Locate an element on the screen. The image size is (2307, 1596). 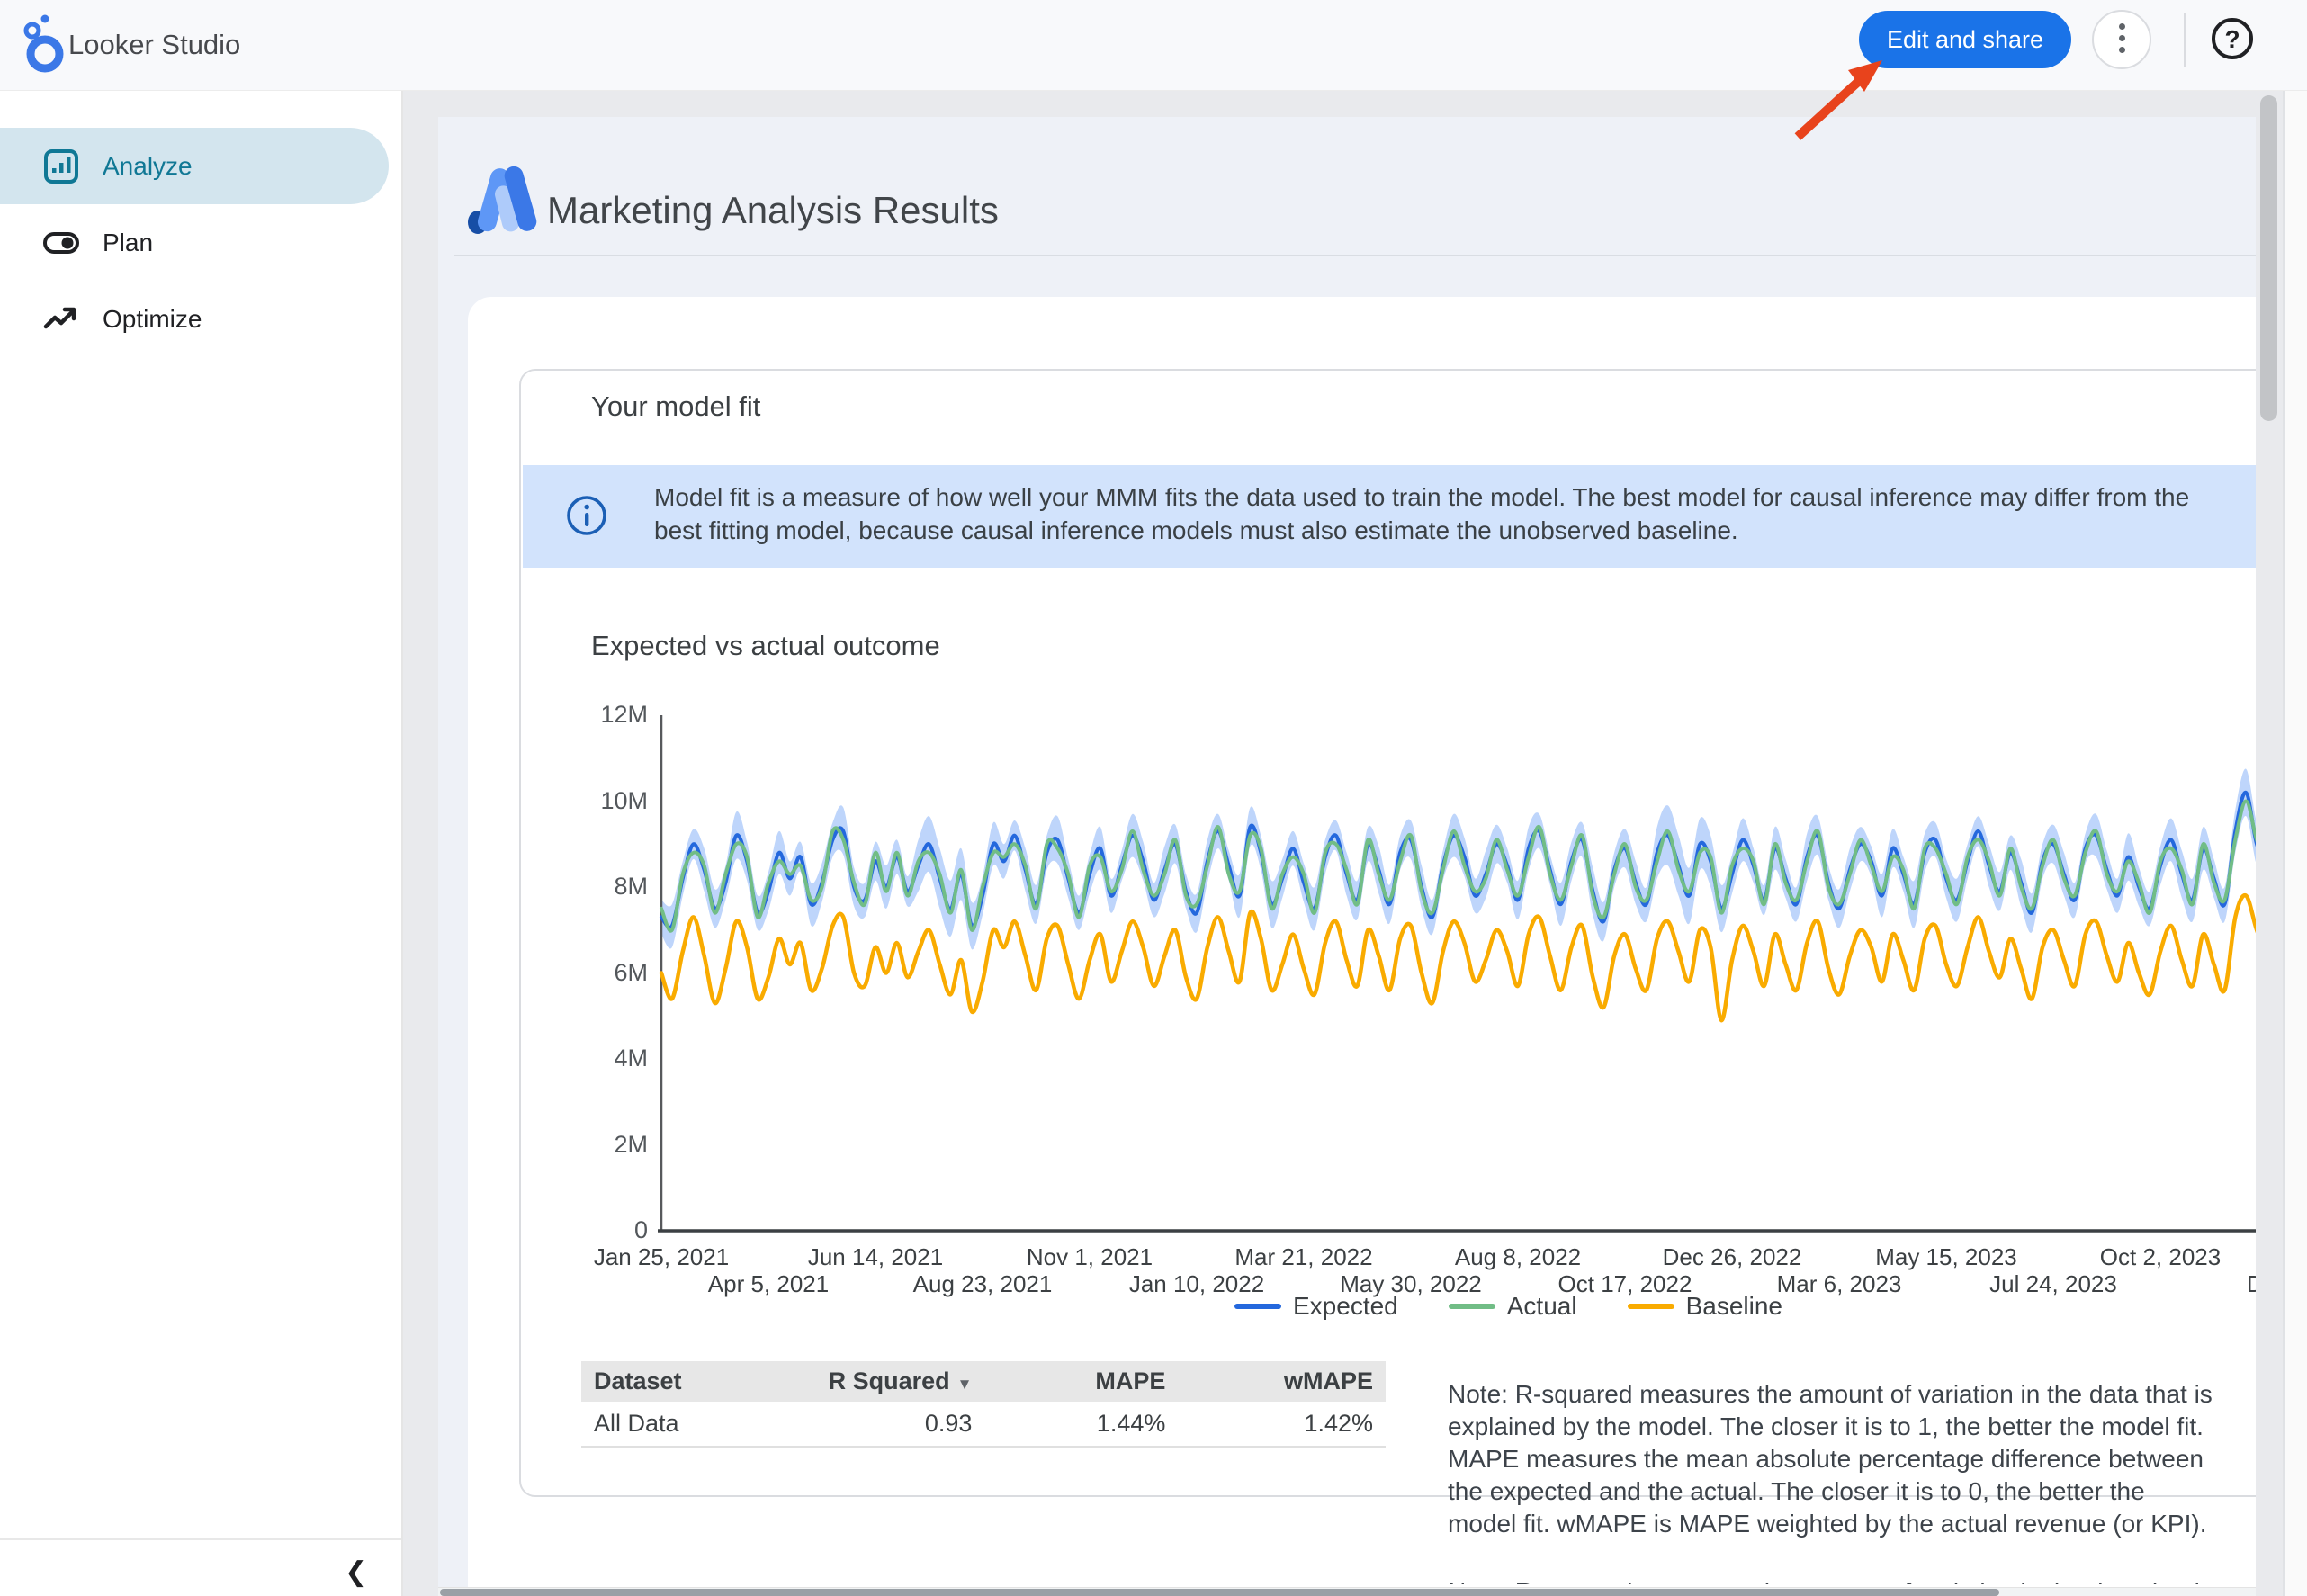
sidebar-item-label: Analyze is located at coordinates (148, 165).